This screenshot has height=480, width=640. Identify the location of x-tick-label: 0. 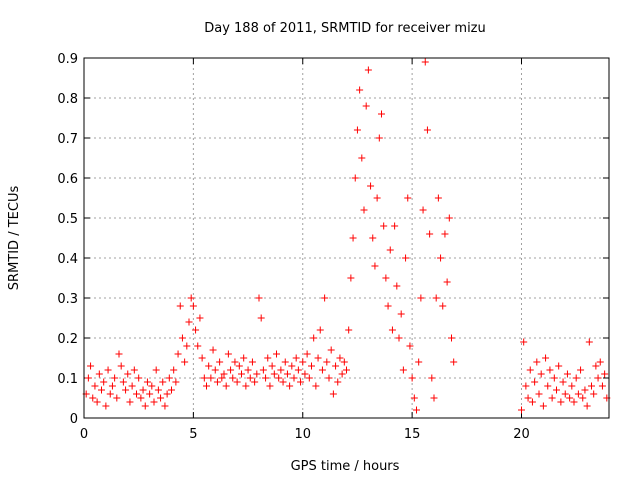
(84, 434).